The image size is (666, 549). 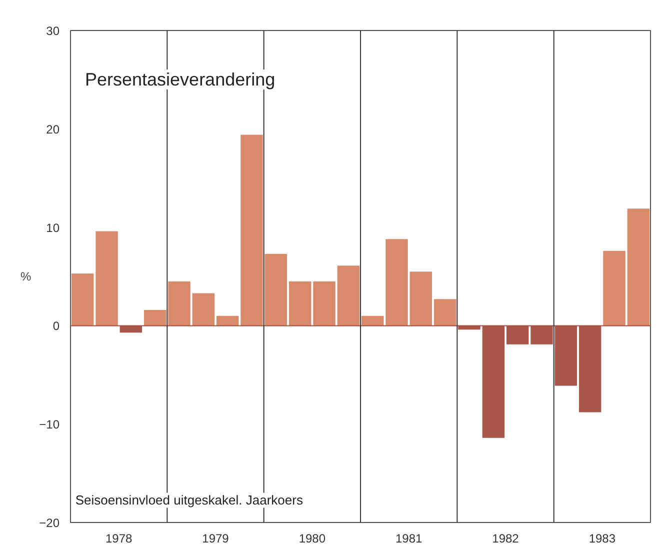 I want to click on annotation: Seisoensinvloed uitgeskakel. Jaarkoers, so click(x=189, y=500).